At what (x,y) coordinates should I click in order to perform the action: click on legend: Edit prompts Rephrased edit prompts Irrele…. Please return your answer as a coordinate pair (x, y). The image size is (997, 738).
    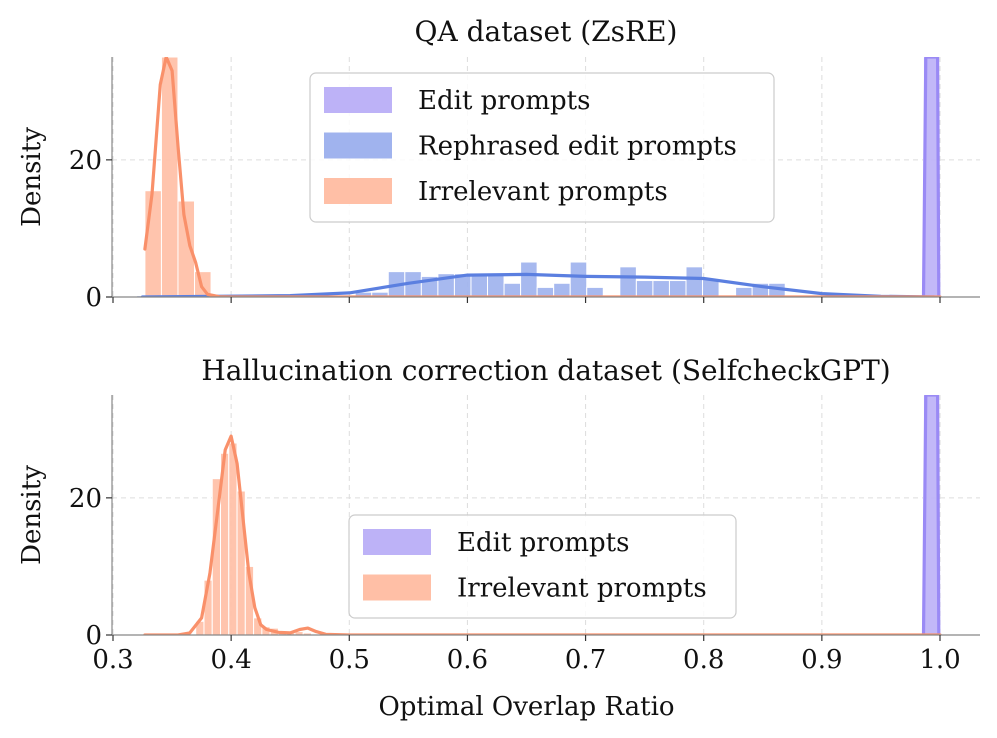
    Looking at the image, I should click on (542, 147).